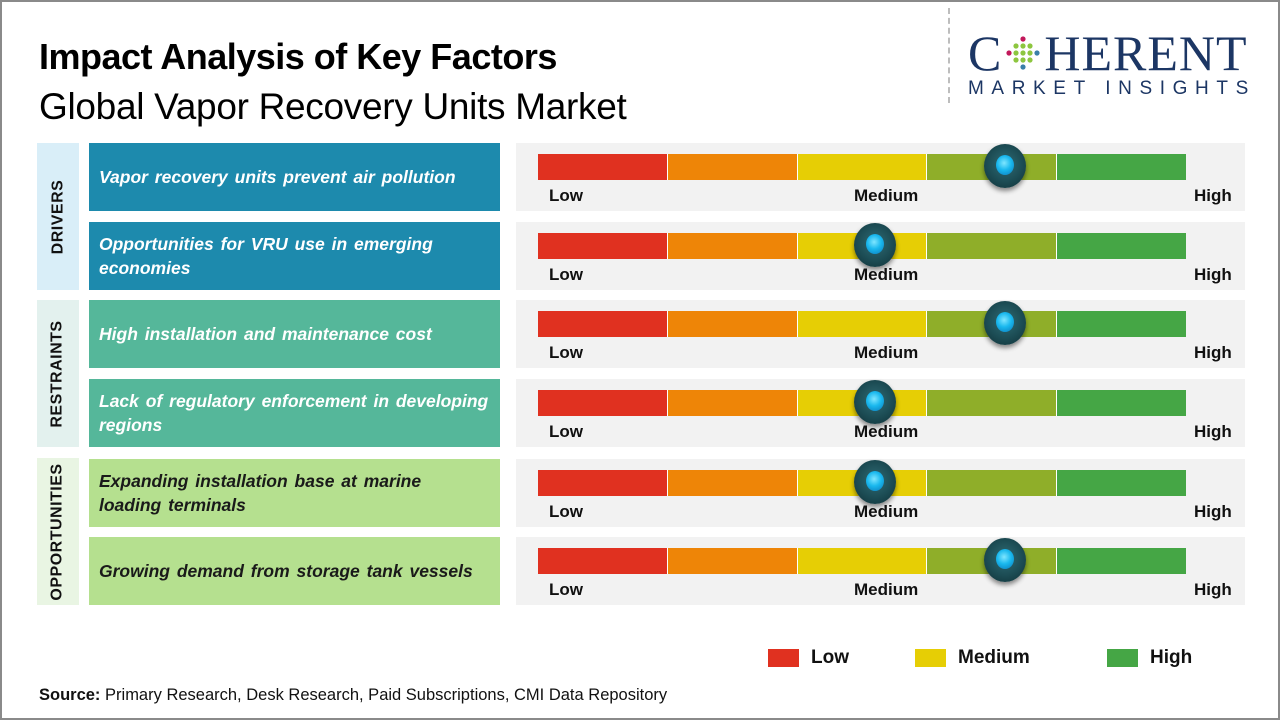 The width and height of the screenshot is (1280, 720). Describe the element at coordinates (70, 695) in the screenshot. I see `source-label: Source:` at that location.